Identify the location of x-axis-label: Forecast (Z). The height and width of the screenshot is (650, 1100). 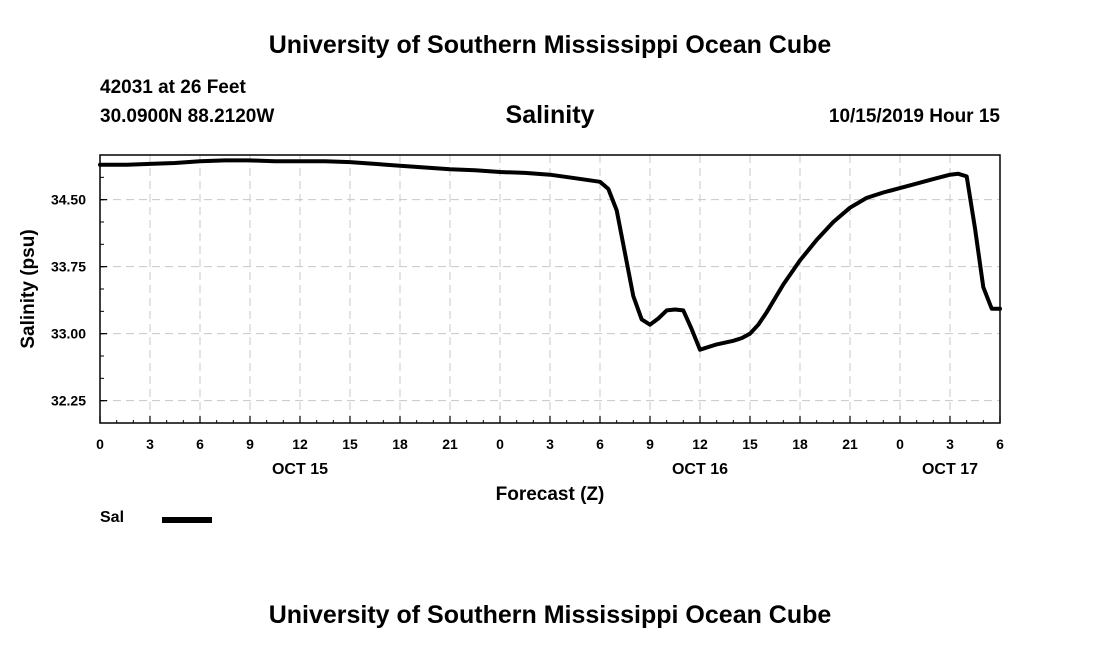
(550, 494).